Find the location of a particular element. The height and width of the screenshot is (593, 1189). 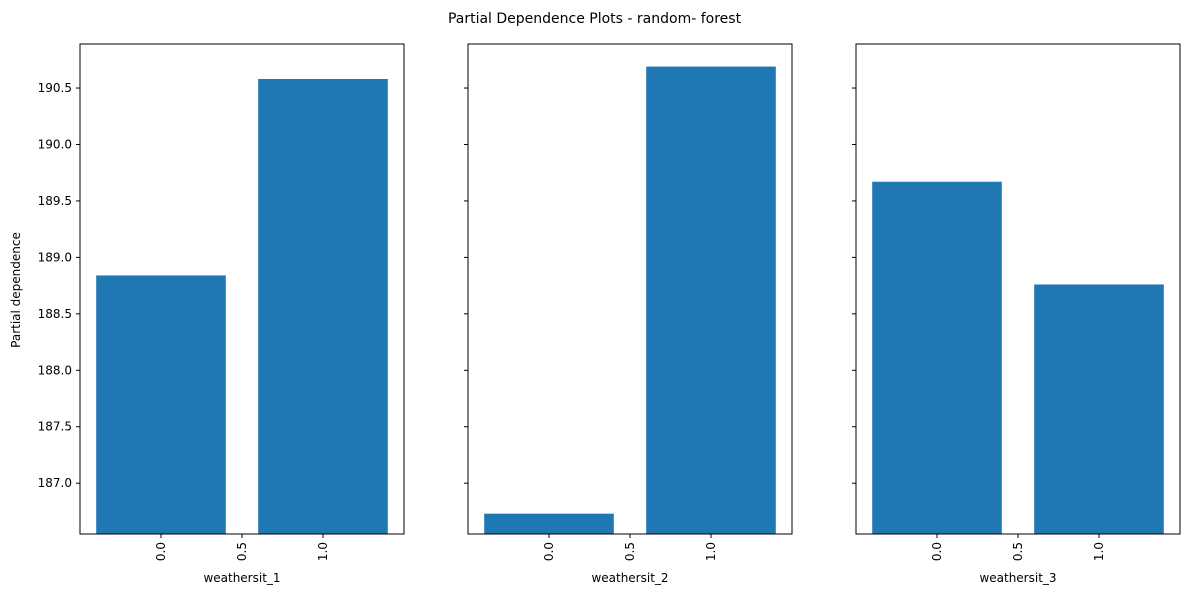

y-tick-label: 187.5 is located at coordinates (55, 427).